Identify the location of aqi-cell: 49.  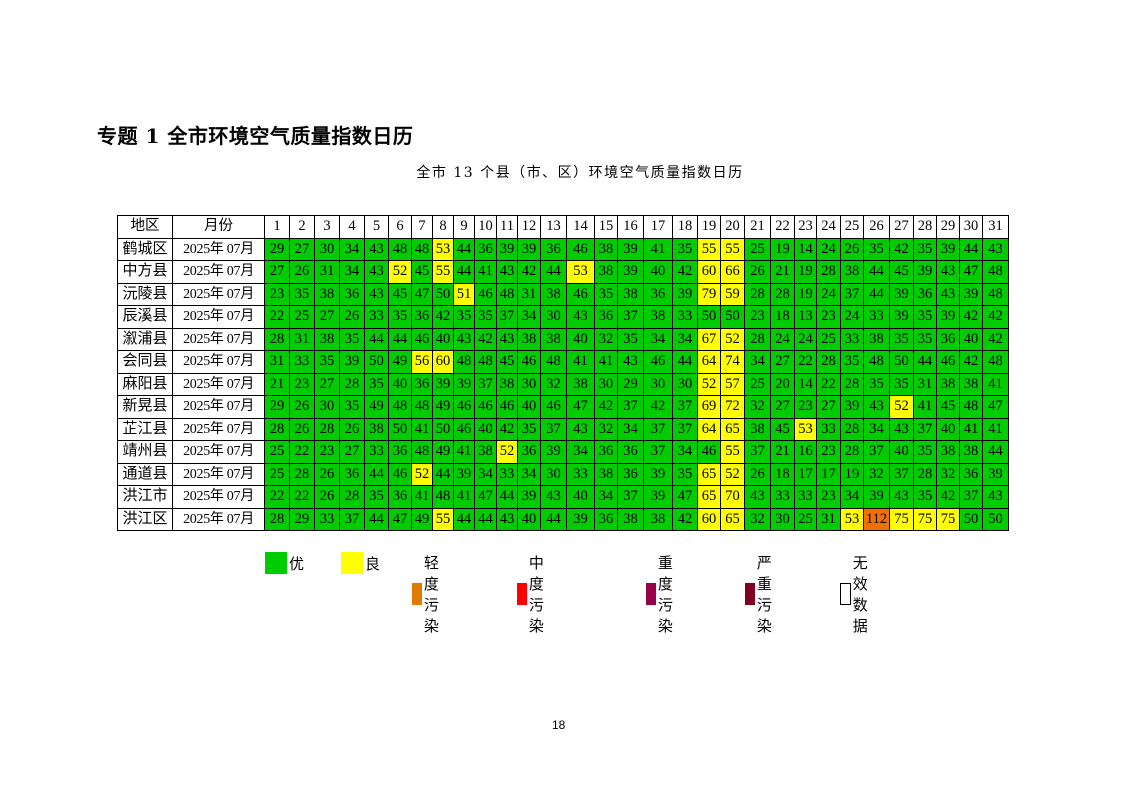
(376, 407).